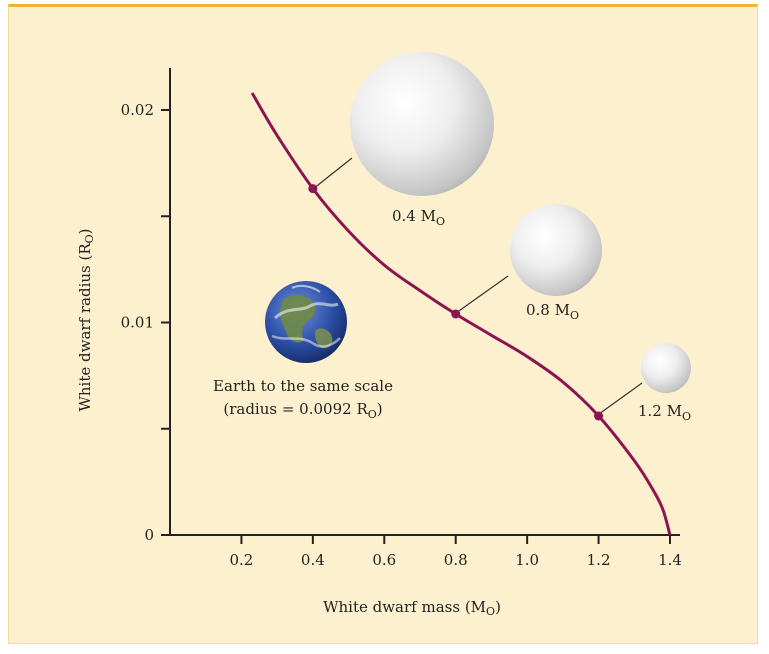  Describe the element at coordinates (620, 398) in the screenshot. I see `leader-line-1.2` at that location.